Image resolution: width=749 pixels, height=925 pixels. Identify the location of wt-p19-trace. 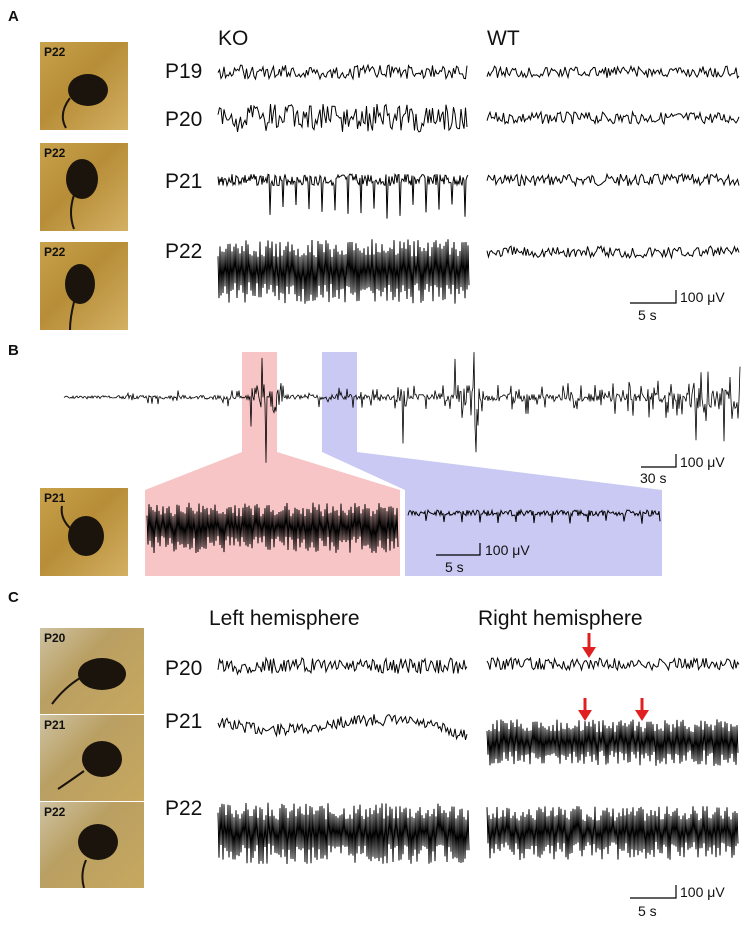
(613, 72).